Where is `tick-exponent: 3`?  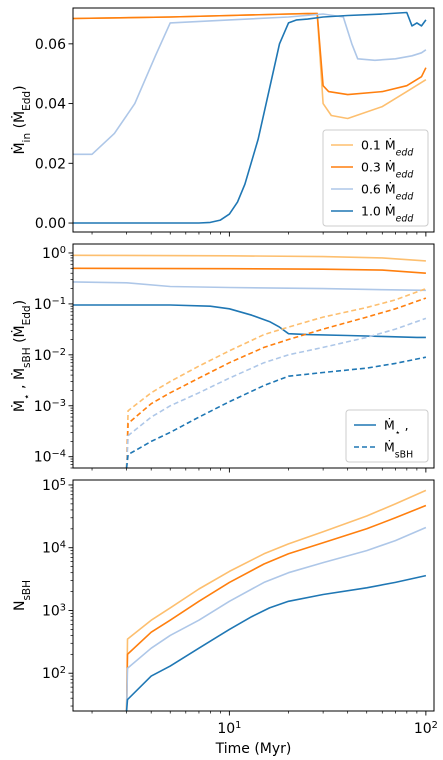
tick-exponent: 3 is located at coordinates (63, 607).